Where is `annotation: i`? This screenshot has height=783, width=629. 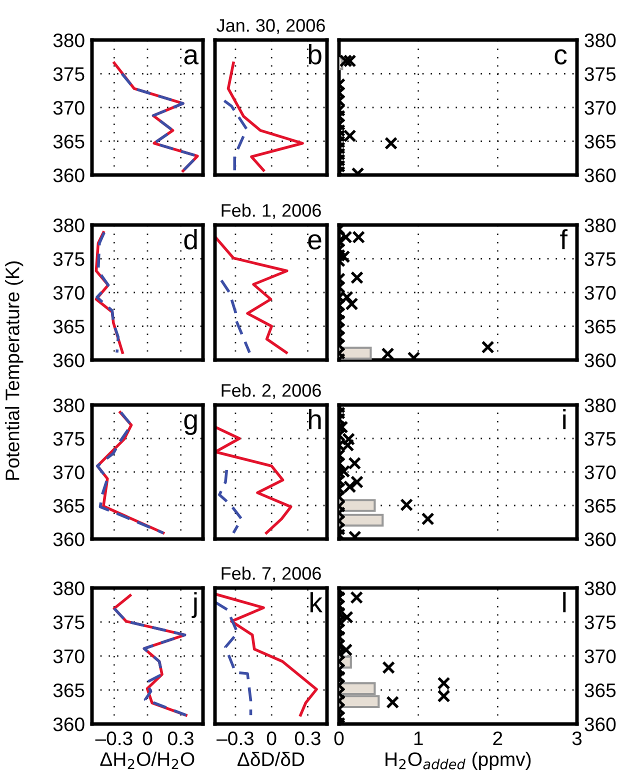
annotation: i is located at coordinates (564, 419).